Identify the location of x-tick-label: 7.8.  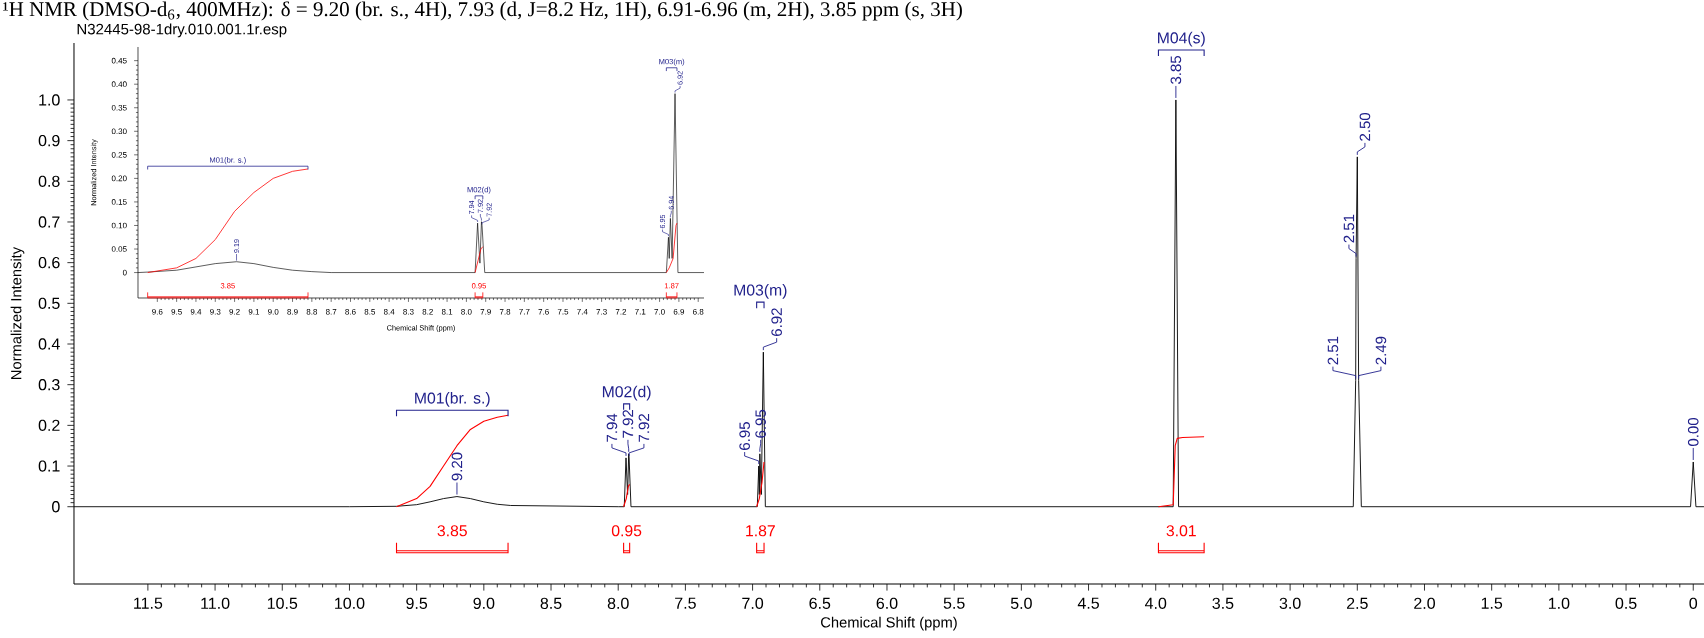
(505, 311).